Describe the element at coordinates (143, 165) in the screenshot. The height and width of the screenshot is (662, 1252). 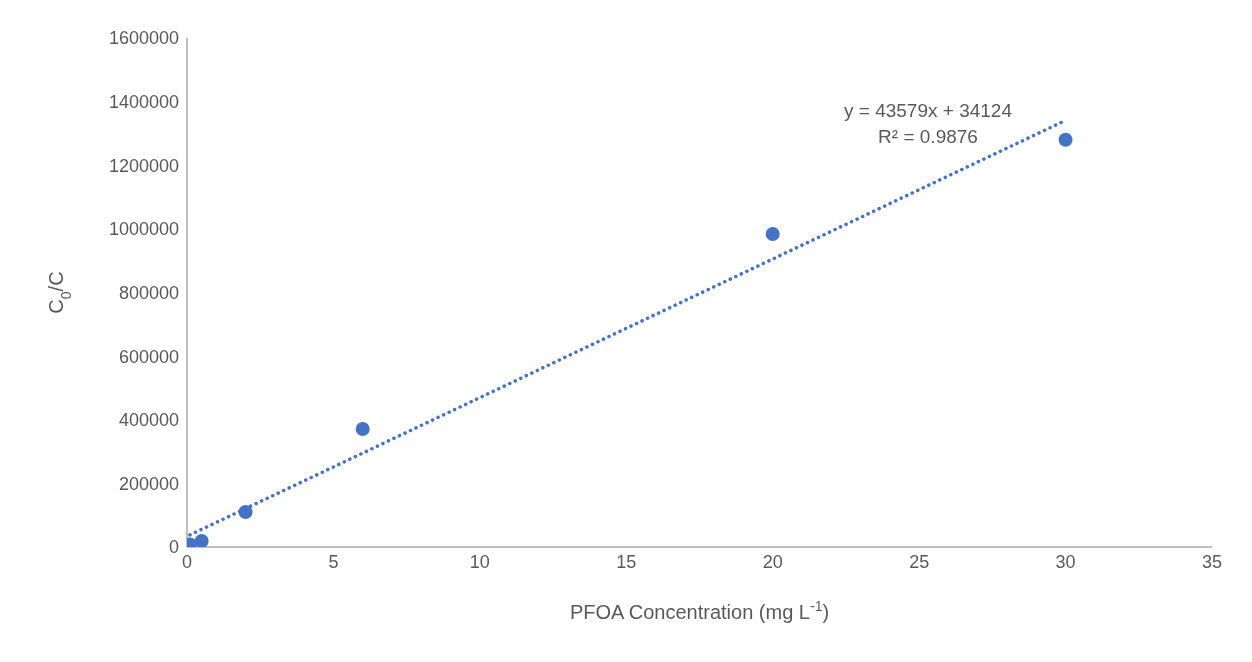
I see `y-tick-label: 1200000` at that location.